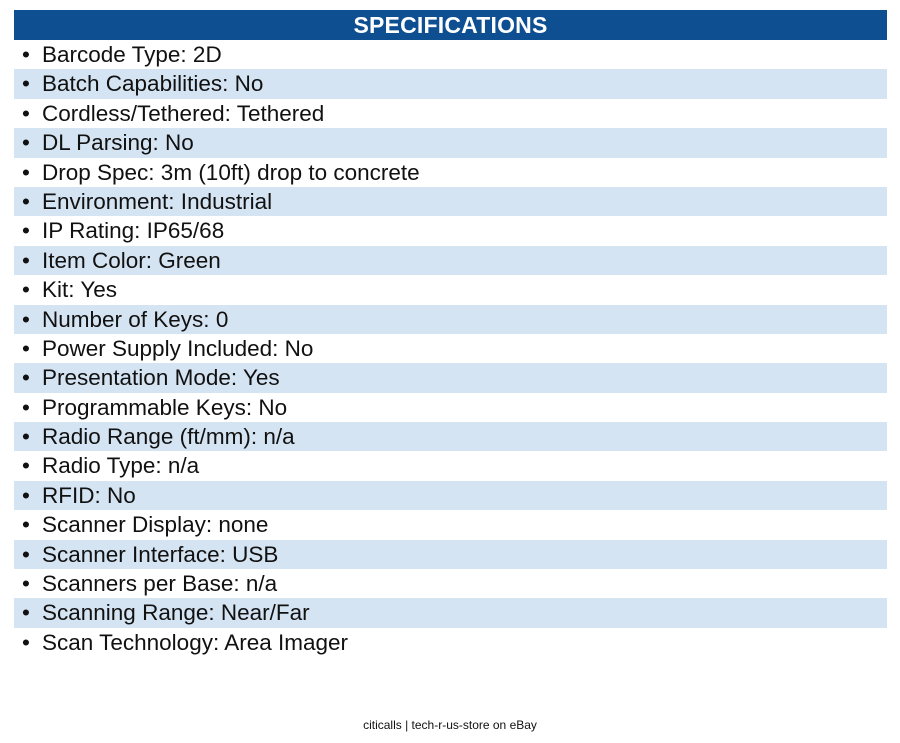 This screenshot has height=743, width=900. I want to click on spec-text: Number of Keys: 0, so click(135, 319).